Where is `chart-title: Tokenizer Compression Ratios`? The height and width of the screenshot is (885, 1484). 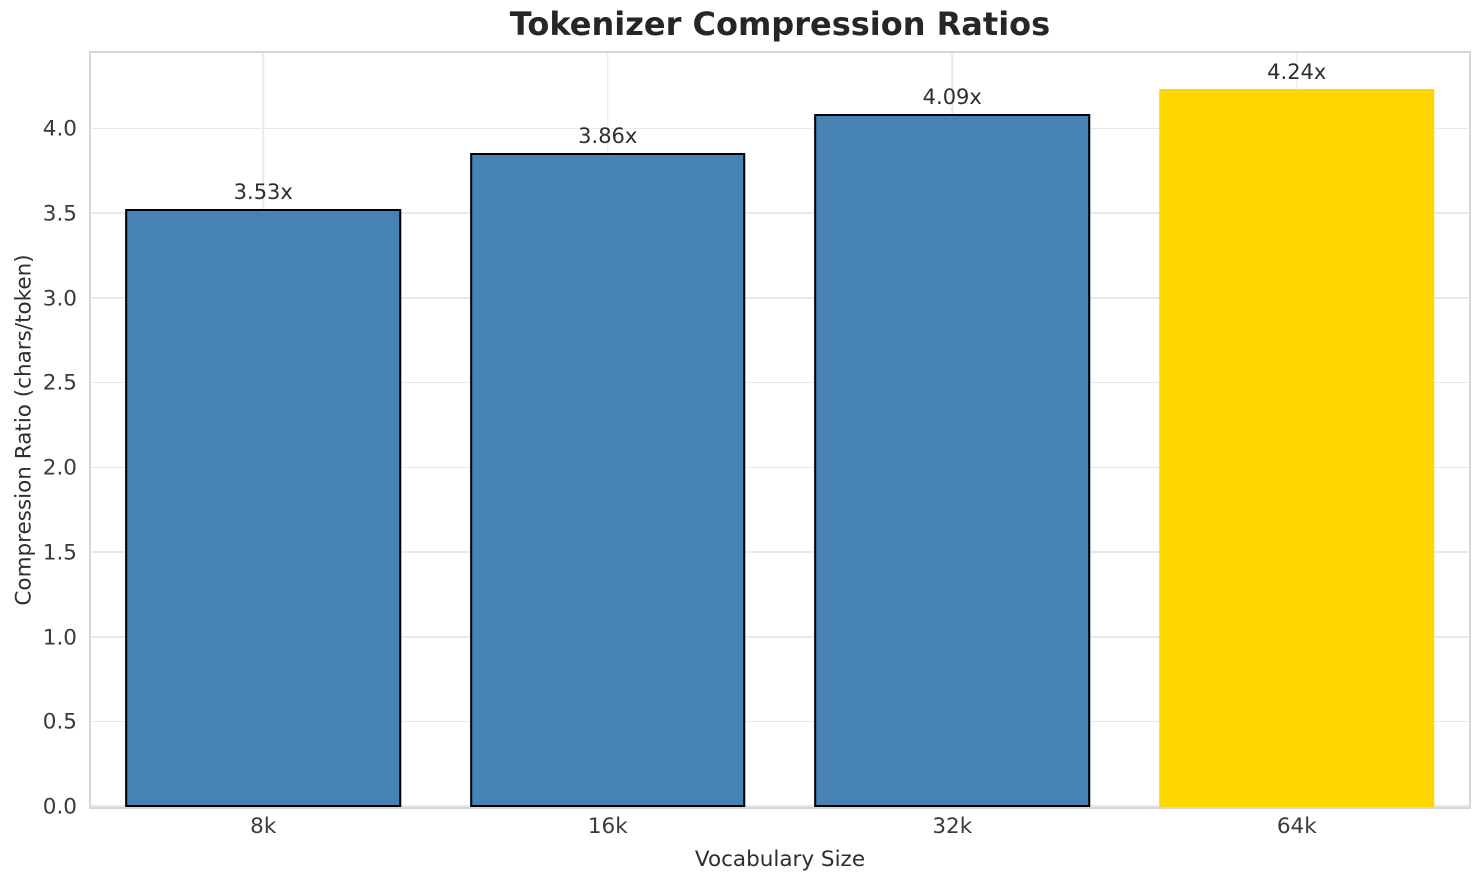 chart-title: Tokenizer Compression Ratios is located at coordinates (780, 24).